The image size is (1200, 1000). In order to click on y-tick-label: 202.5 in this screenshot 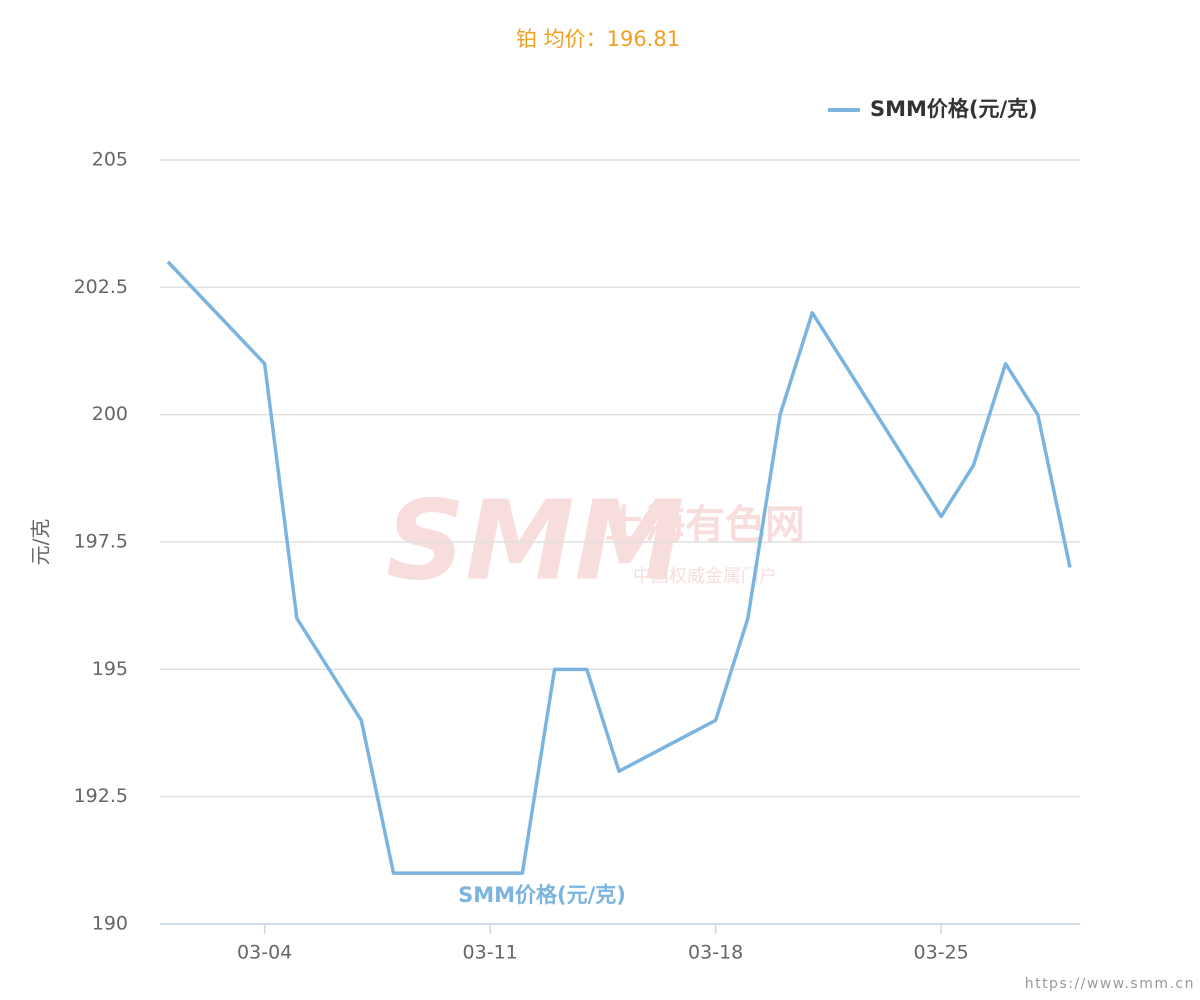, I will do `click(101, 287)`.